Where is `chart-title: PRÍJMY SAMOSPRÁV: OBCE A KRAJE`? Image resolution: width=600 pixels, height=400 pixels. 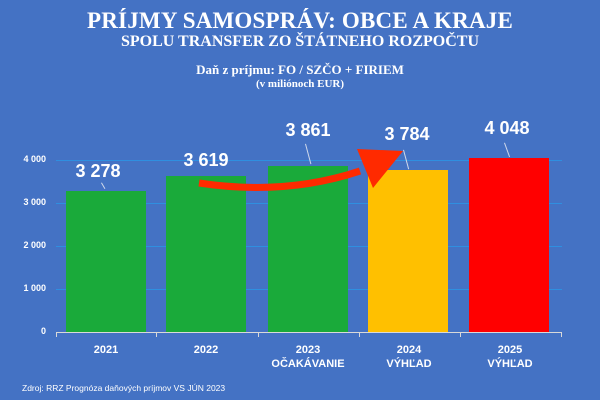
chart-title: PRÍJMY SAMOSPRÁV: OBCE A KRAJE is located at coordinates (300, 20).